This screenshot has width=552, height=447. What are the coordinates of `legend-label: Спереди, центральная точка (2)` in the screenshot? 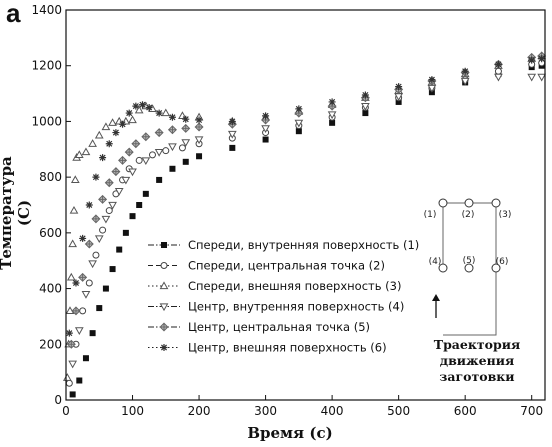 It's located at (286, 266).